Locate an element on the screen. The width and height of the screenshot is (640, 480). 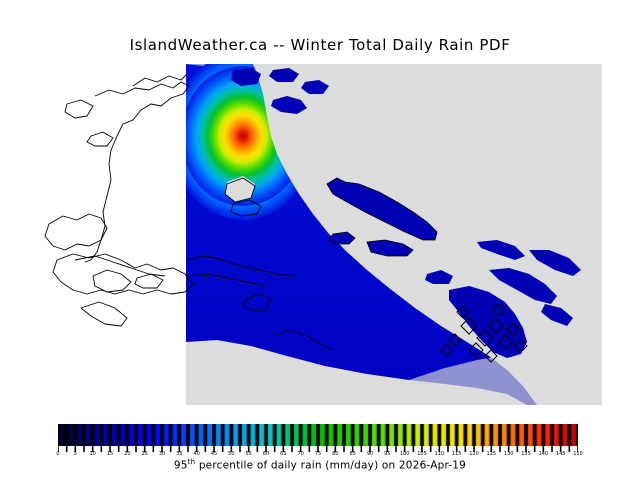
colorbar-tick-label: 110 is located at coordinates (439, 454).